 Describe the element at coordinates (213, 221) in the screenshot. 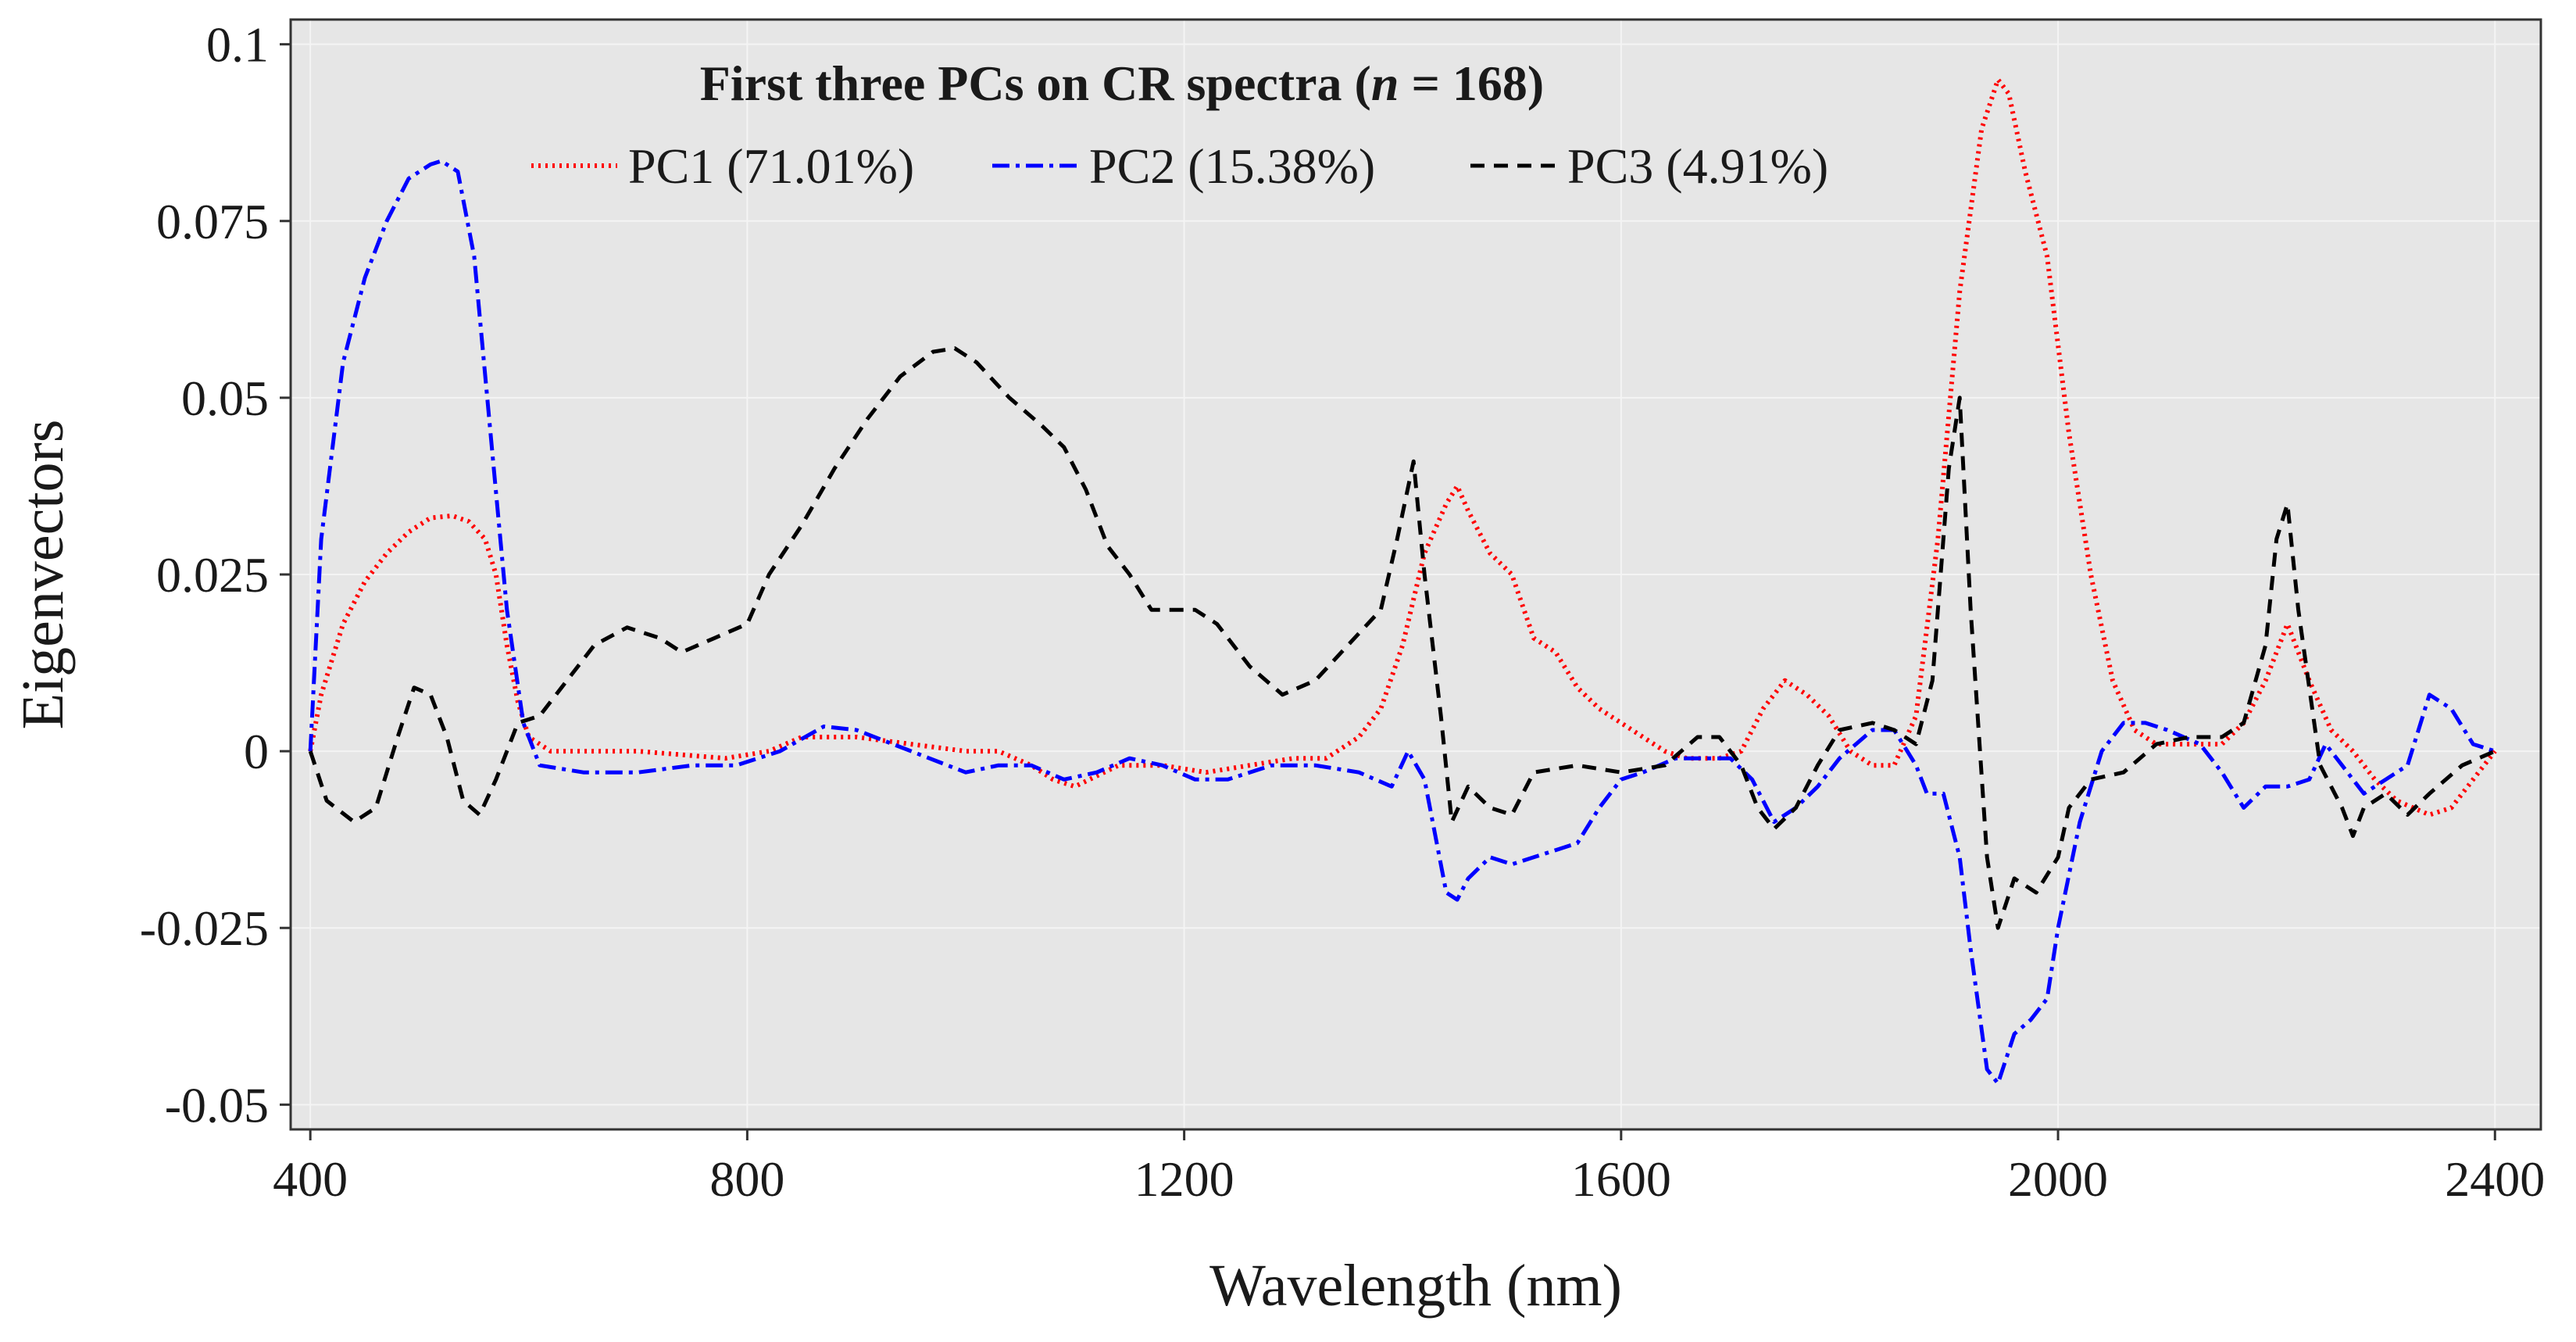

I see `y-tick-label: 0.075` at that location.